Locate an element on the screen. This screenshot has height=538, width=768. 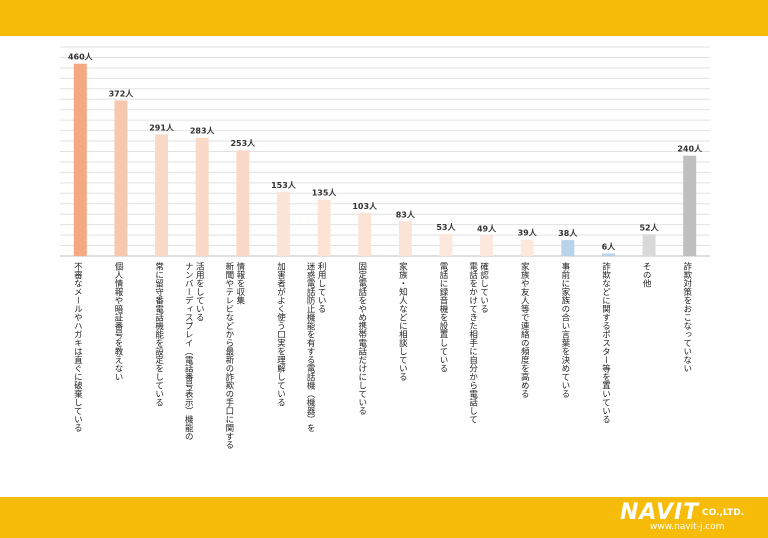
value-label: 283人 is located at coordinates (203, 131).